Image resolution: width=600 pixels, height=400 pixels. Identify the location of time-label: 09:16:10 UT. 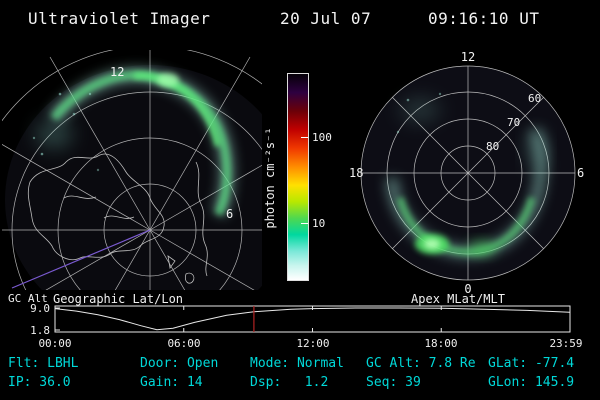
(484, 18).